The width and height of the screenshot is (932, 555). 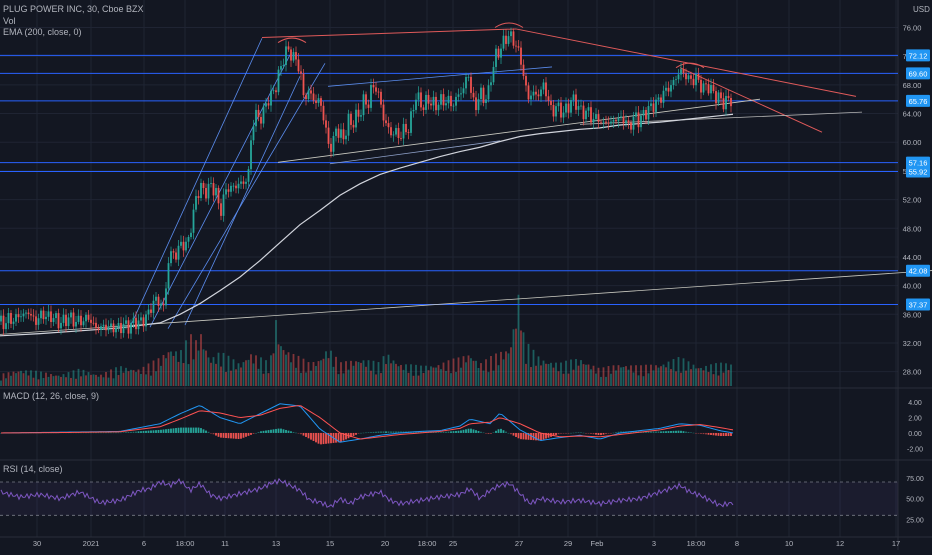 I want to click on rsi-line, so click(x=367, y=492).